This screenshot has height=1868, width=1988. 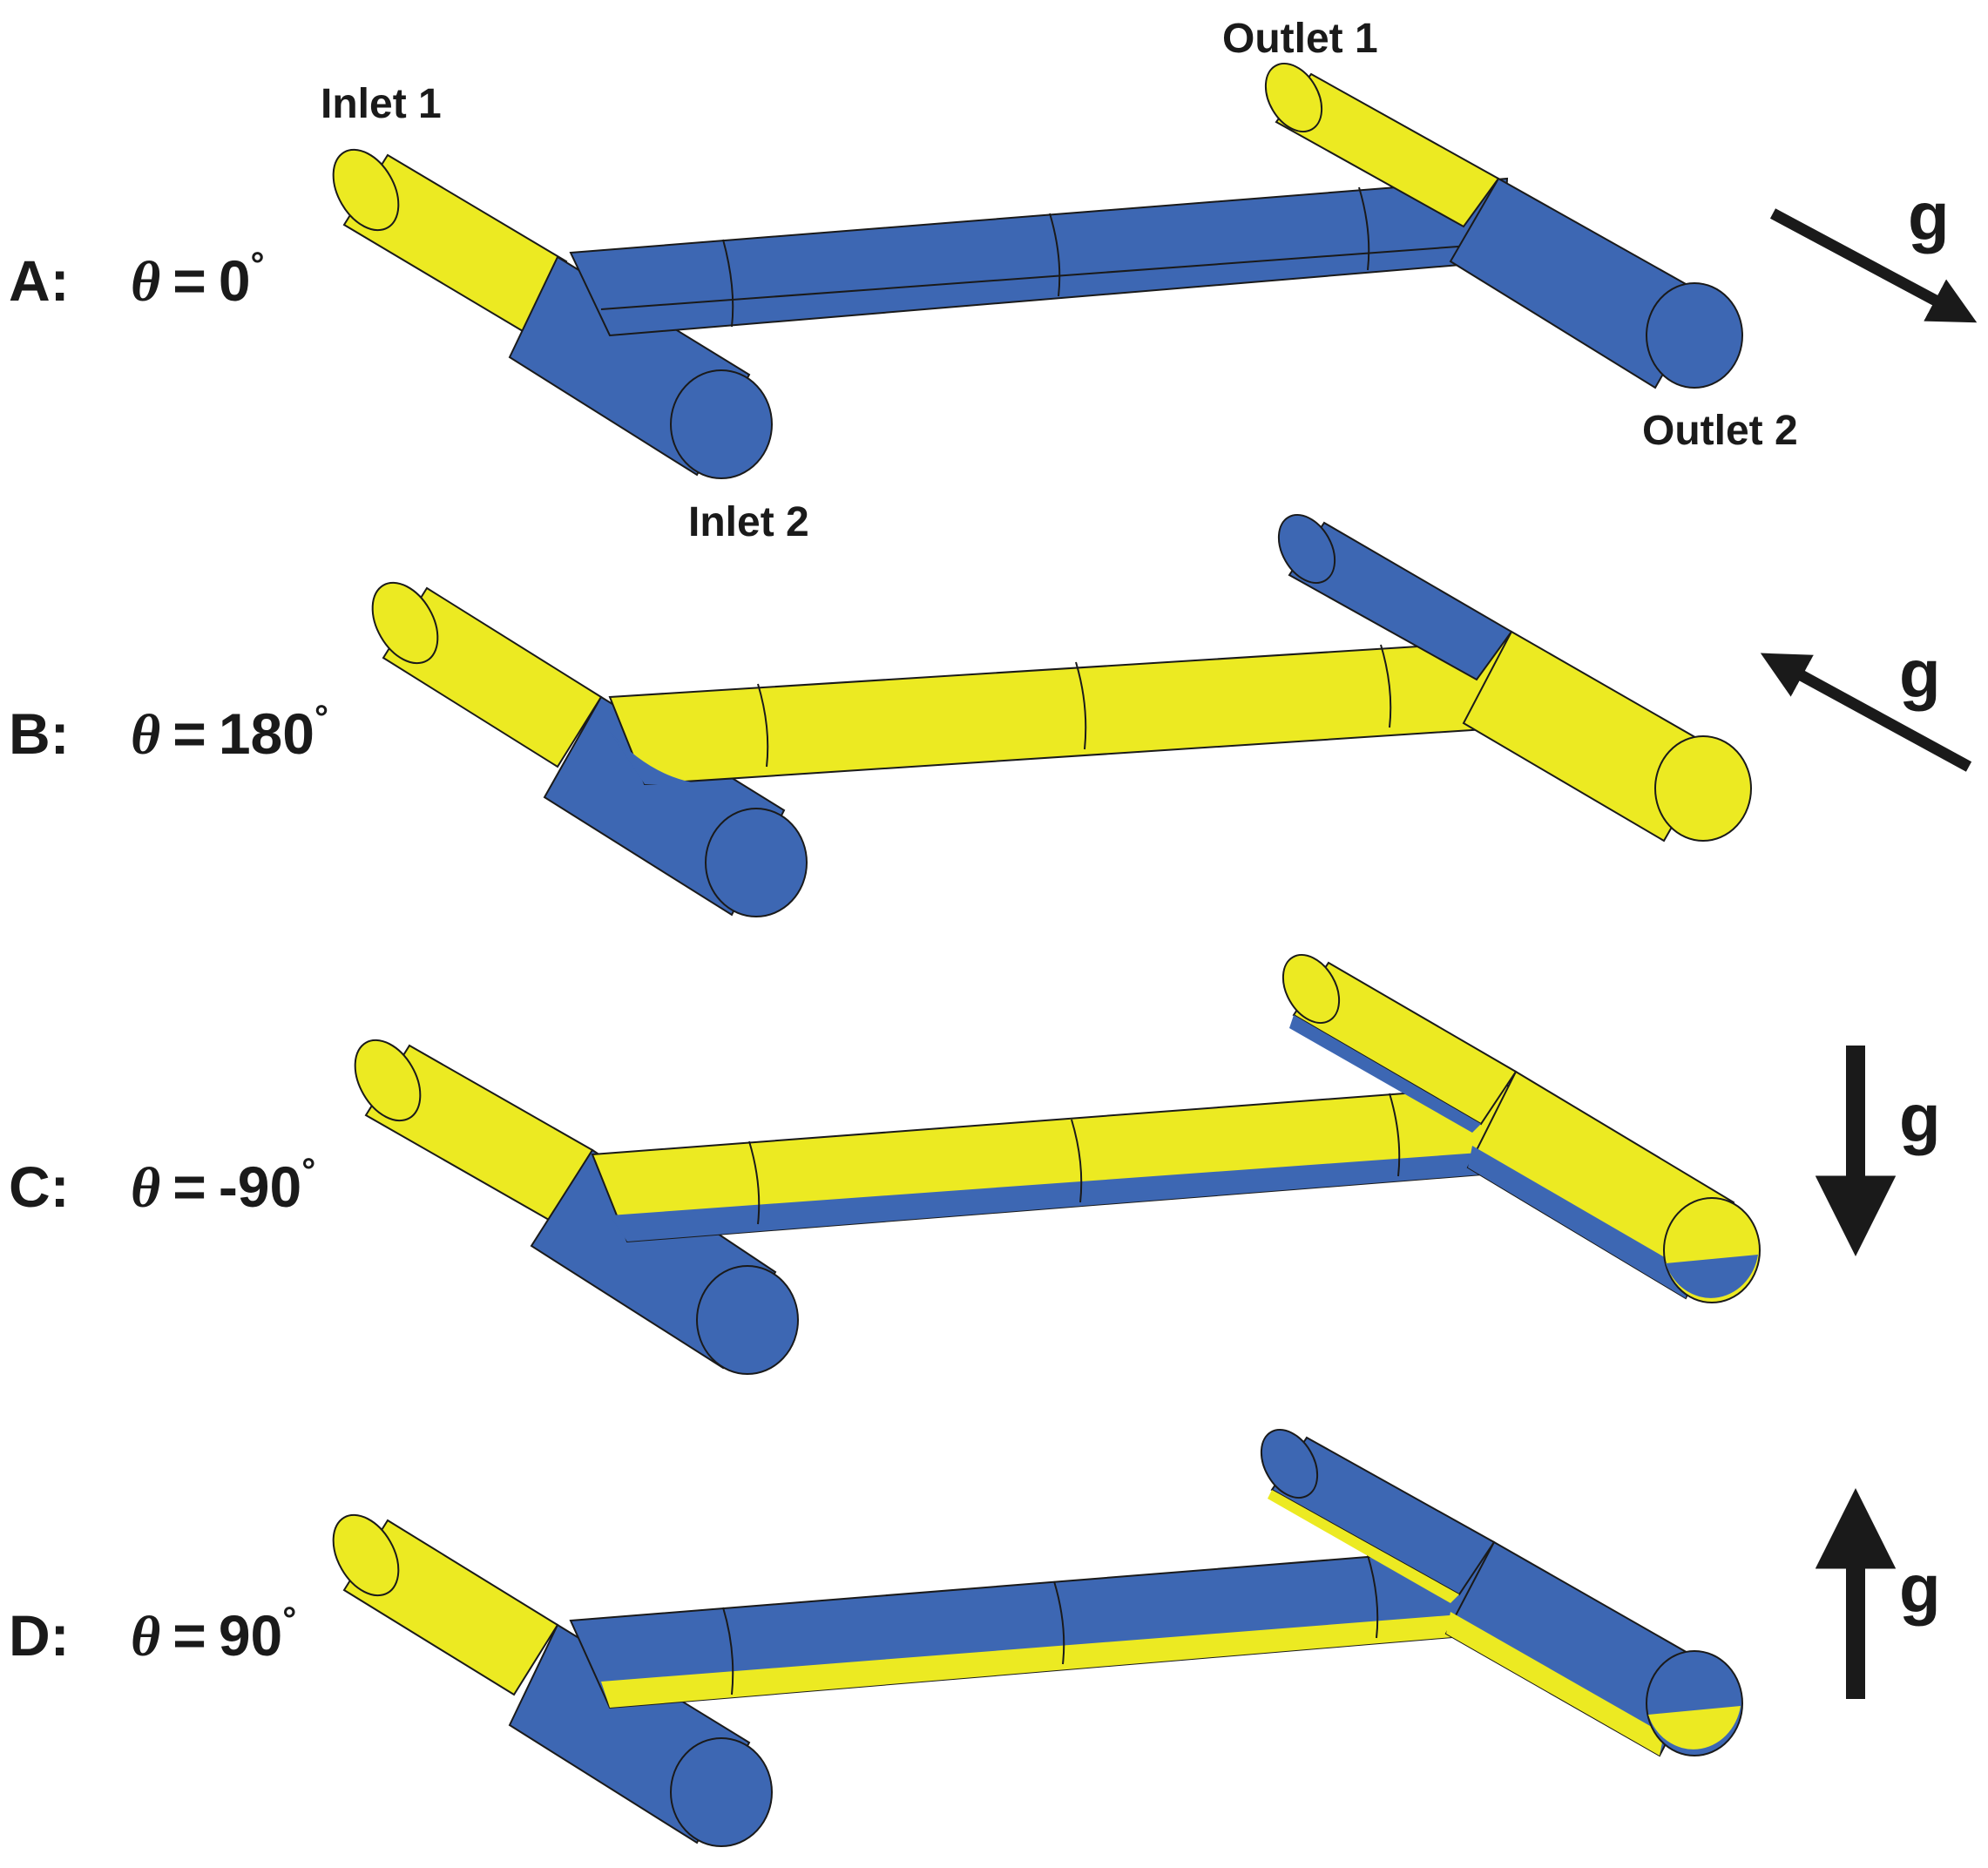 I want to click on inlet-2-label: Inlet 2, so click(x=748, y=522).